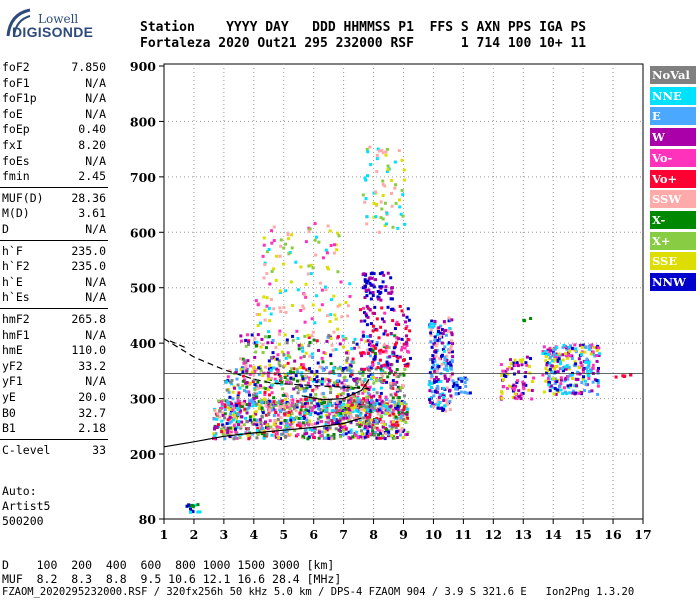  What do you see at coordinates (54, 83) in the screenshot?
I see `param-row: foF1 N/A` at bounding box center [54, 83].